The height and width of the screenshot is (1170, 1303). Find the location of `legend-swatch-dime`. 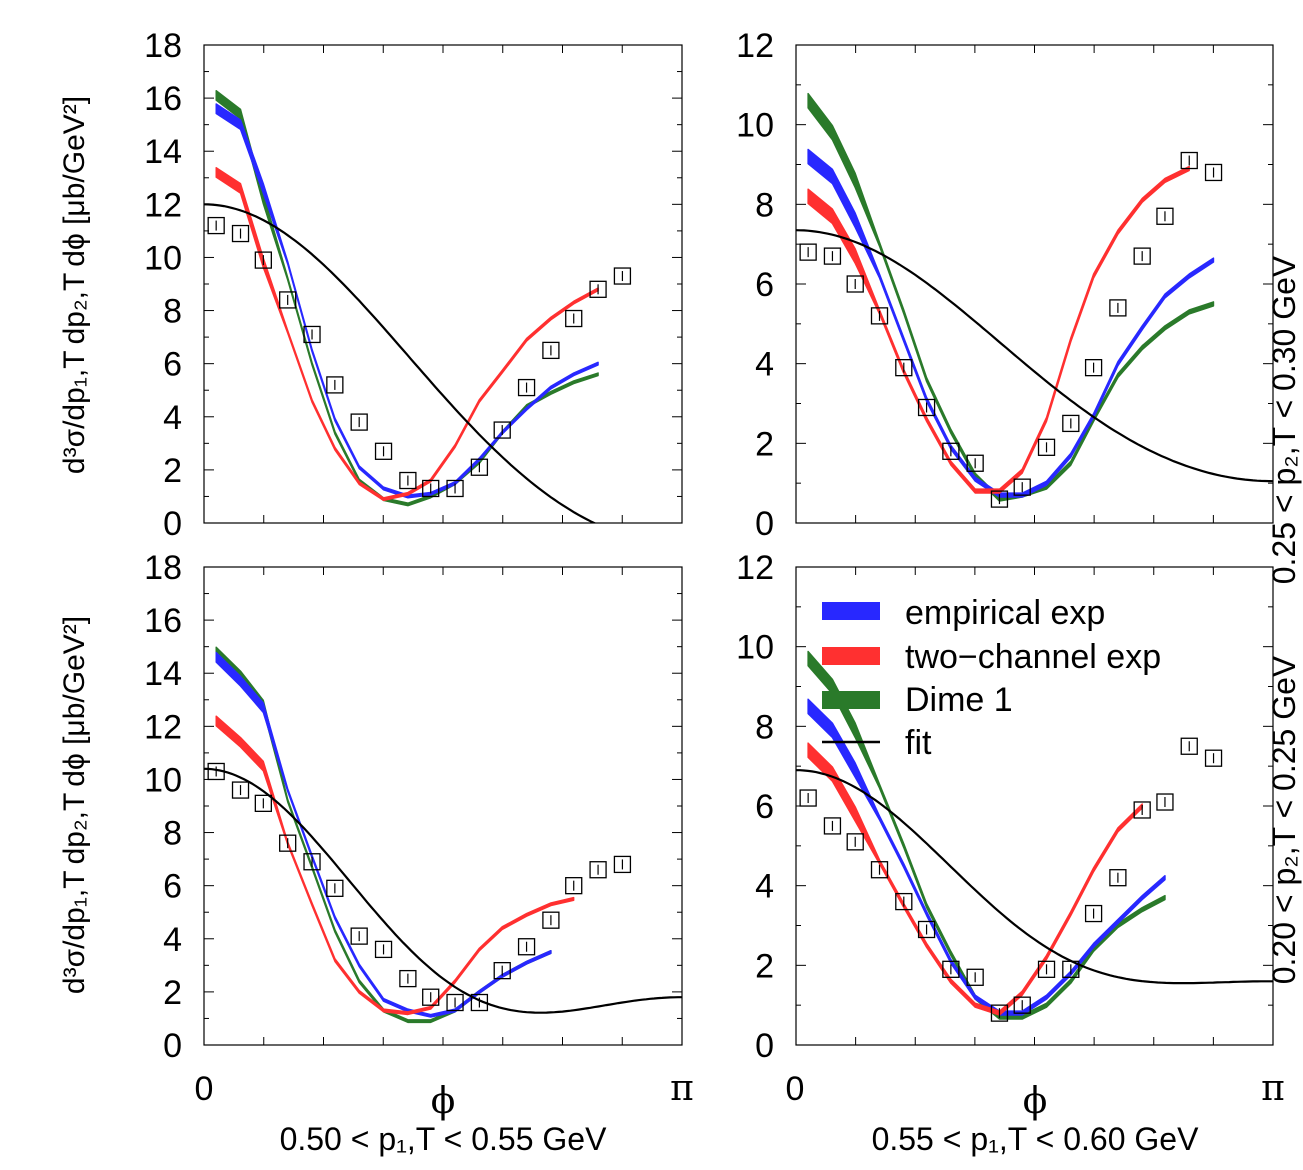

legend-swatch-dime is located at coordinates (851, 700).